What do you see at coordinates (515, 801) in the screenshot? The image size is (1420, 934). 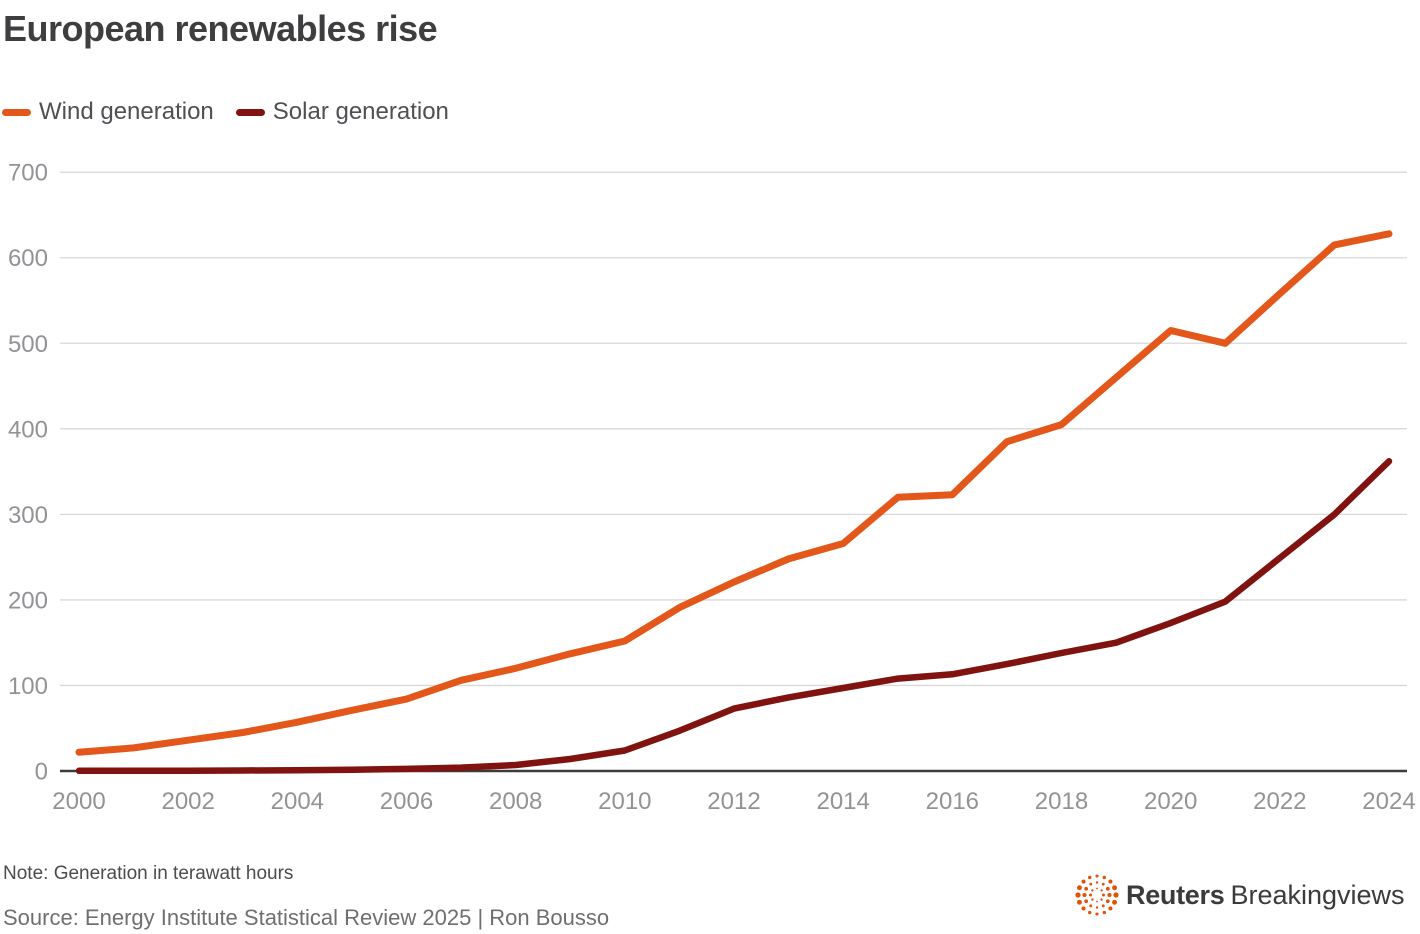 I see `x-tick-label: 2008` at bounding box center [515, 801].